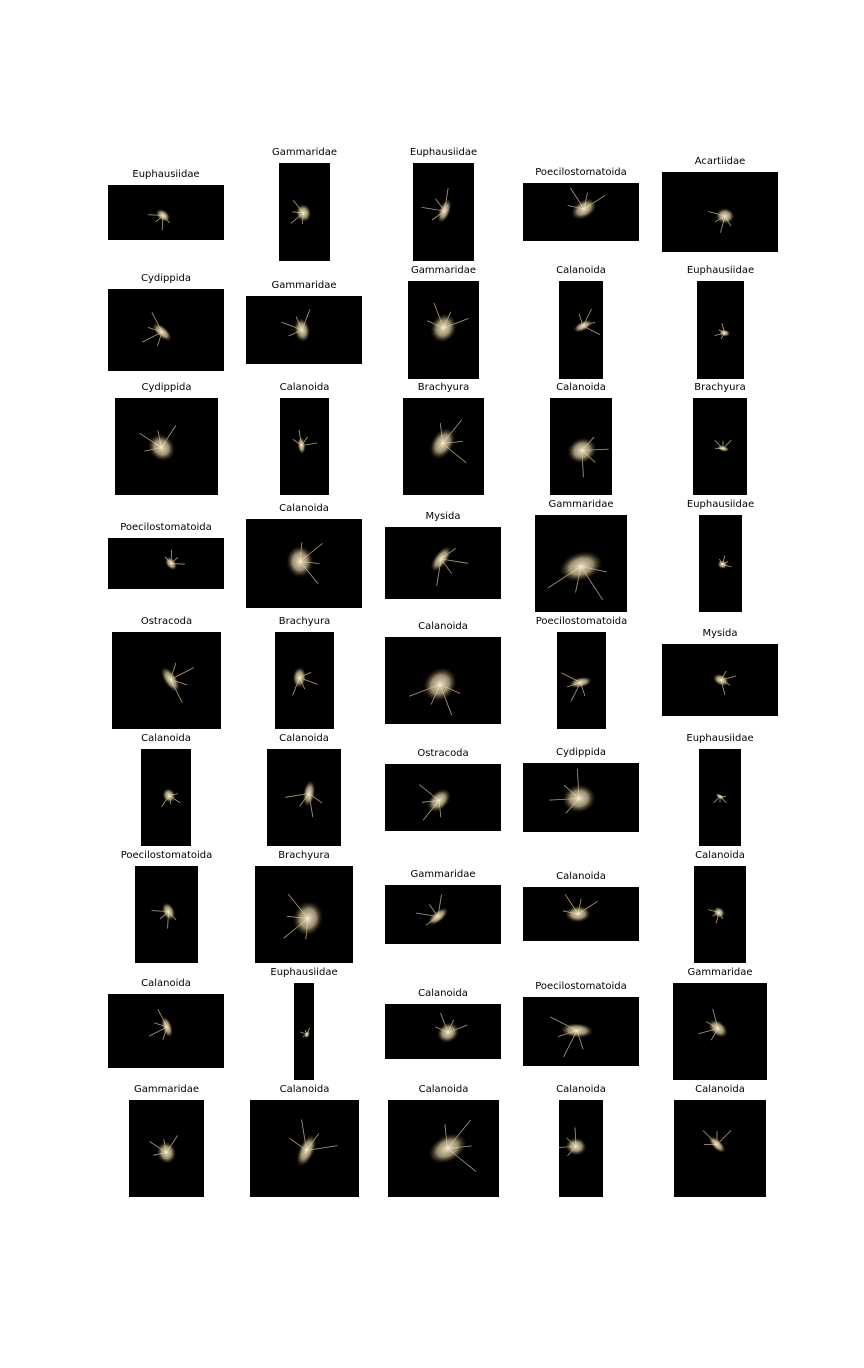 This screenshot has width=864, height=1368. Describe the element at coordinates (720, 633) in the screenshot. I see `image-label: Mysida` at that location.